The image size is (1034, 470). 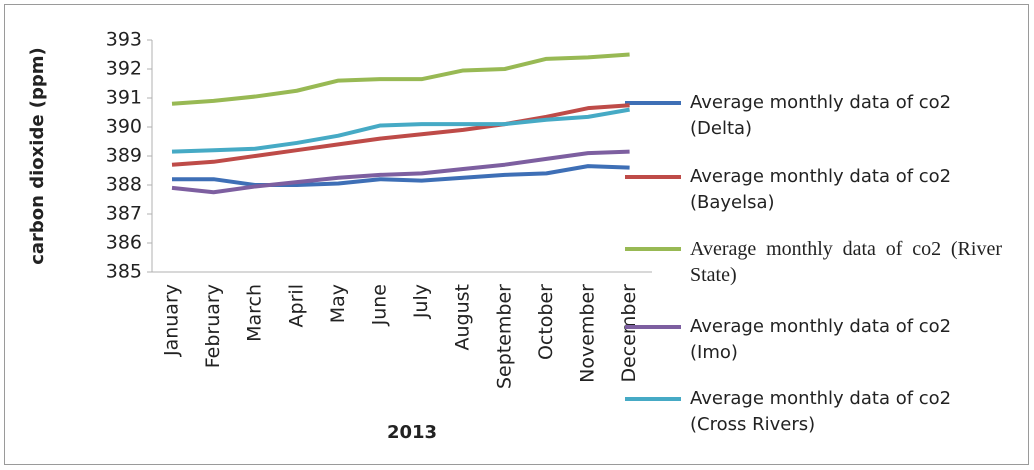 I want to click on y-tick-label: 387, so click(x=124, y=214).